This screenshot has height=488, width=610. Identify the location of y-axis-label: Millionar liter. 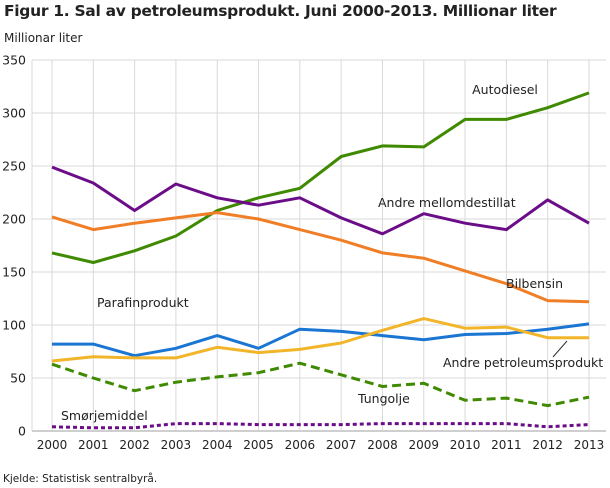
(43, 38).